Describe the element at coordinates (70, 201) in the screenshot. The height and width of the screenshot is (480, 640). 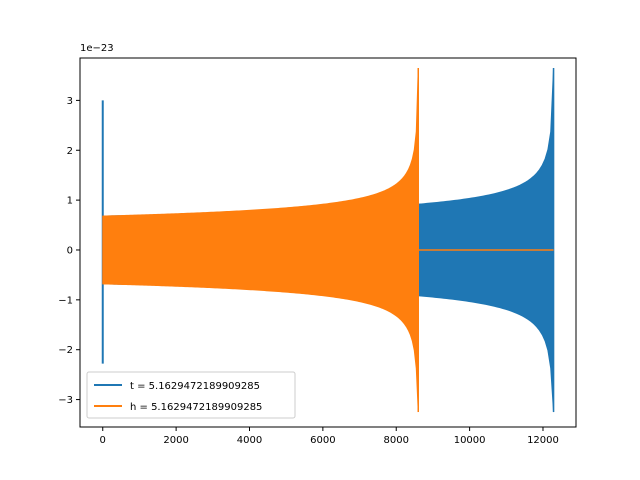
I see `y-tick-label: 1` at that location.